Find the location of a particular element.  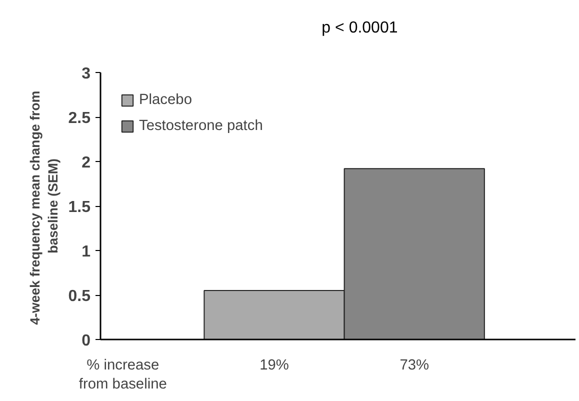

y-tick-label: 1 is located at coordinates (86, 252).